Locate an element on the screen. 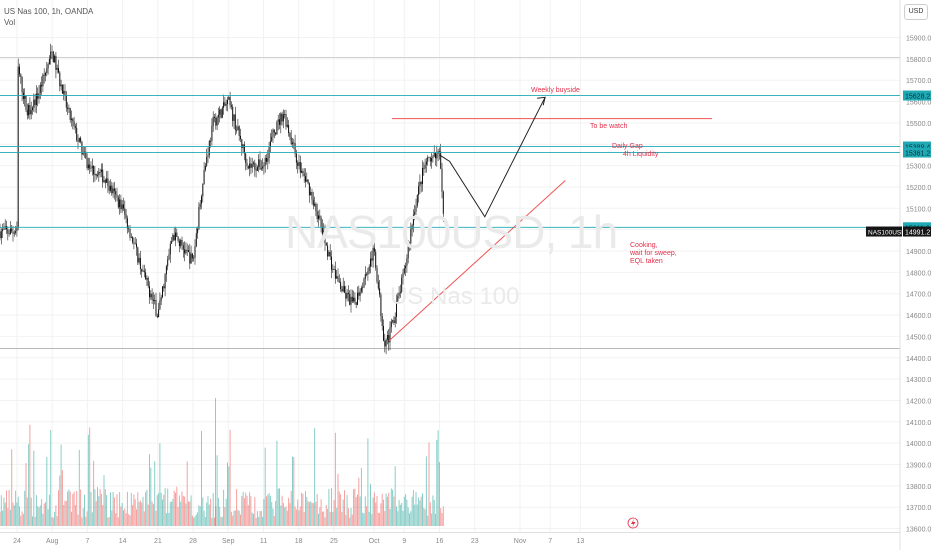 Image resolution: width=932 pixels, height=550 pixels. watermark-symbol: NAS100USD, 1h is located at coordinates (451, 232).